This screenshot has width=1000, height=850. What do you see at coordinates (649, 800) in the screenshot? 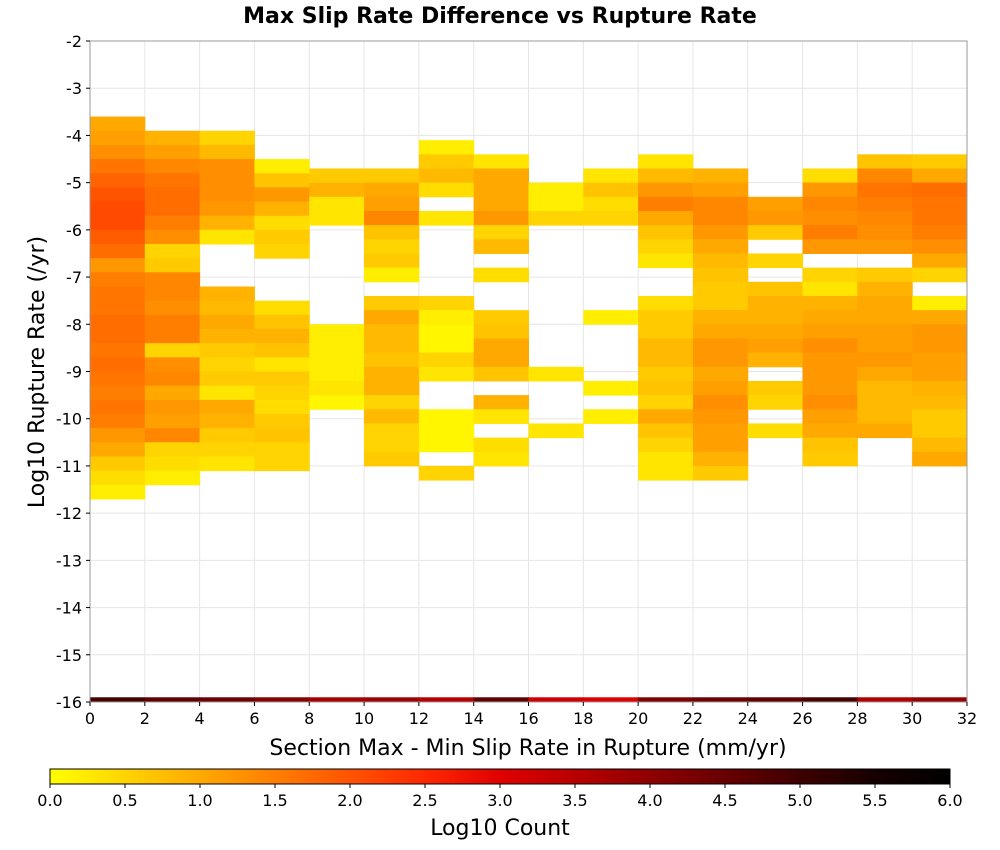
I see `colorbar-tick-label: 4.0` at bounding box center [649, 800].